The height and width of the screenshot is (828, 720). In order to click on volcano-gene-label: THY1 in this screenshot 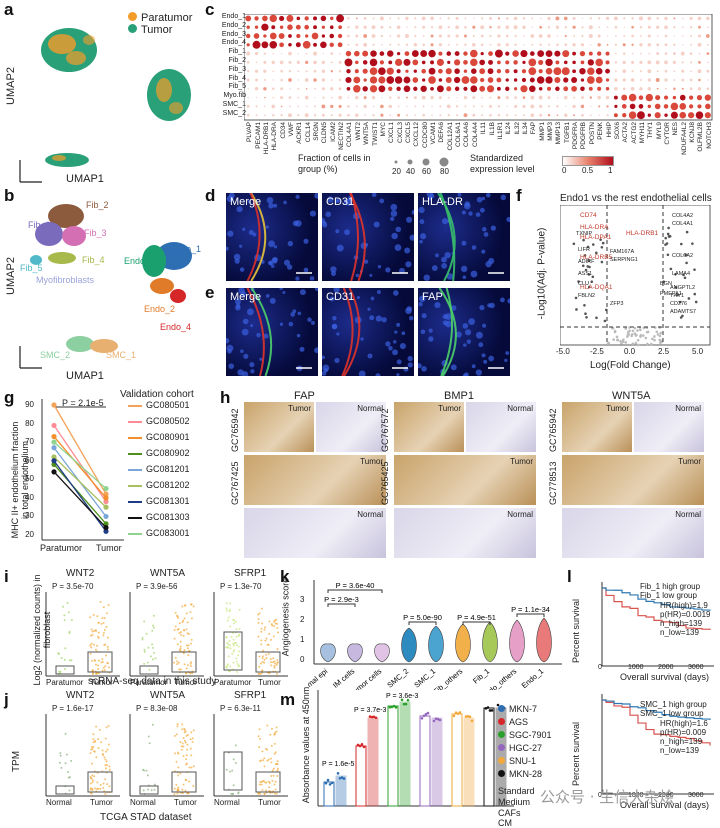, I will do `click(677, 296)`.